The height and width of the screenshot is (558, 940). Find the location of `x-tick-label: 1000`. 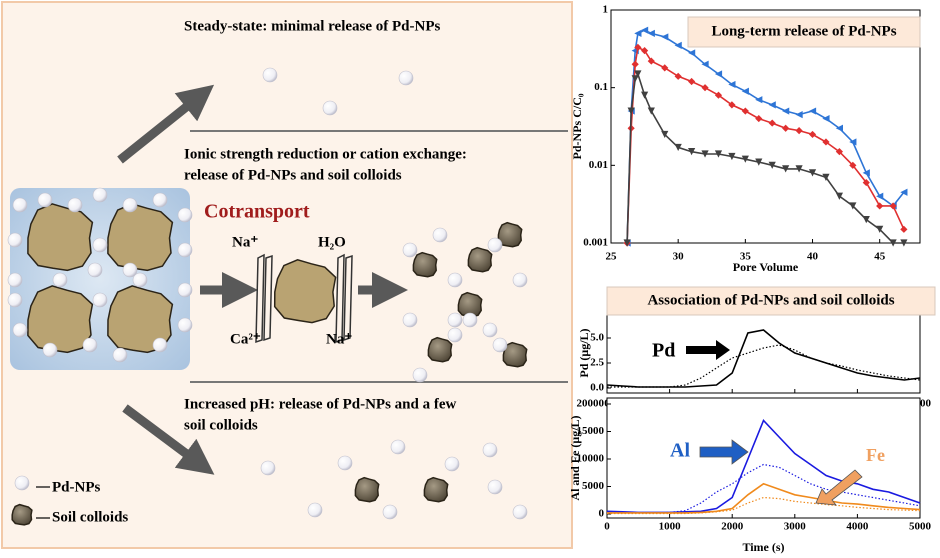

x-tick-label: 1000 is located at coordinates (670, 527).